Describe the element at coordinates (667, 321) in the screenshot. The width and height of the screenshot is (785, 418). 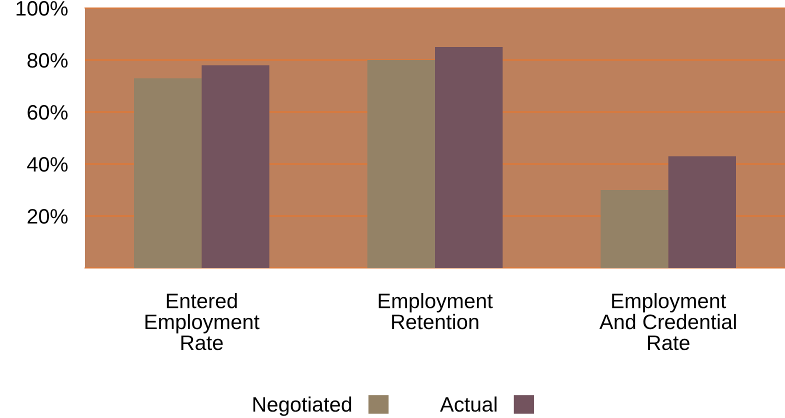
I see `x-tick-label: Employment And Credential Rate` at that location.